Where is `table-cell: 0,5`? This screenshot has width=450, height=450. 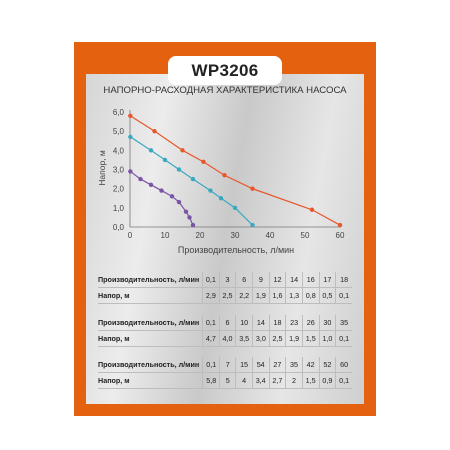 table-cell: 0,5 is located at coordinates (327, 295).